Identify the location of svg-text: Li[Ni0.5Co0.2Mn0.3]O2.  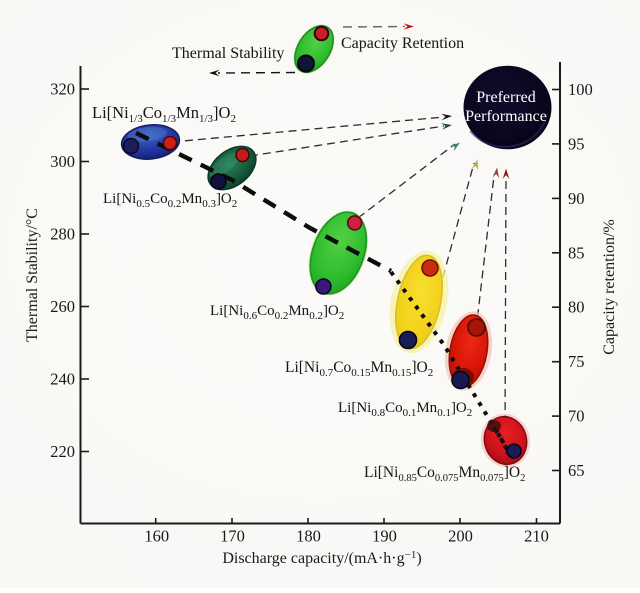
(170, 200).